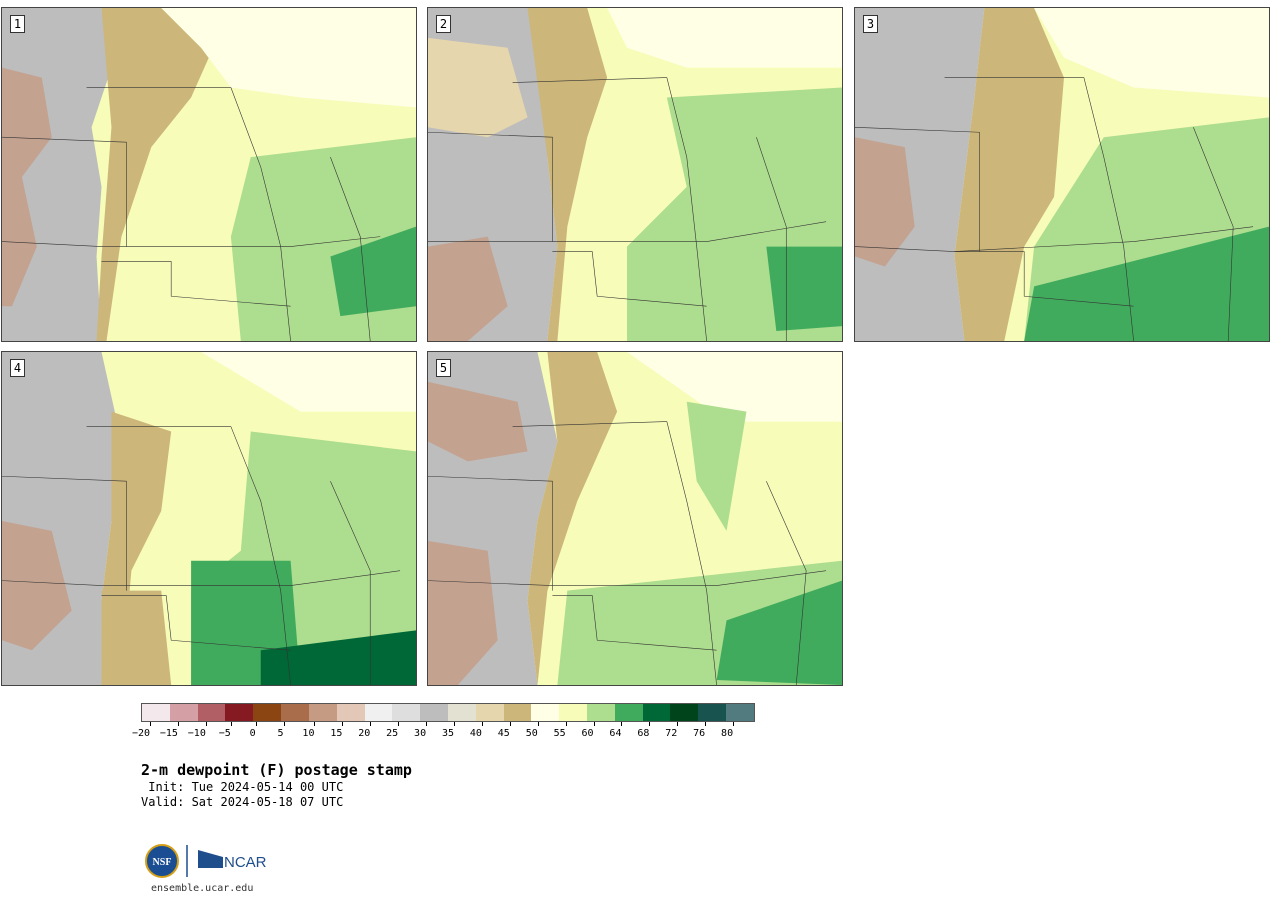 The width and height of the screenshot is (1280, 901). What do you see at coordinates (646, 730) in the screenshot?
I see `colorbar-tick-label: 68` at bounding box center [646, 730].